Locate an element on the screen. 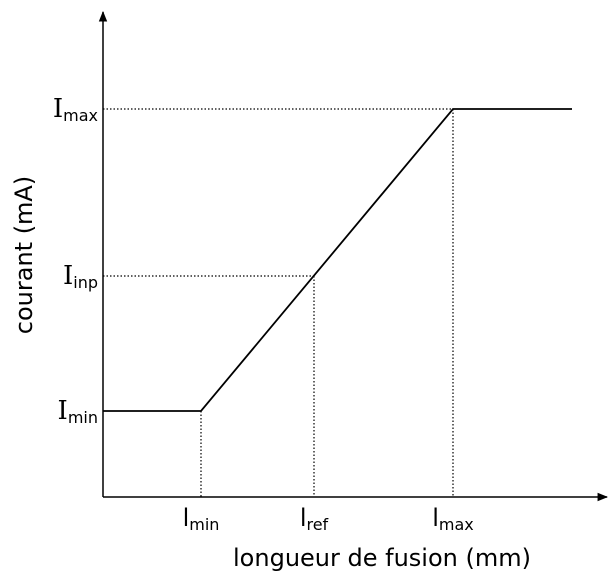  x-tick-label: lmin is located at coordinates (201, 519).